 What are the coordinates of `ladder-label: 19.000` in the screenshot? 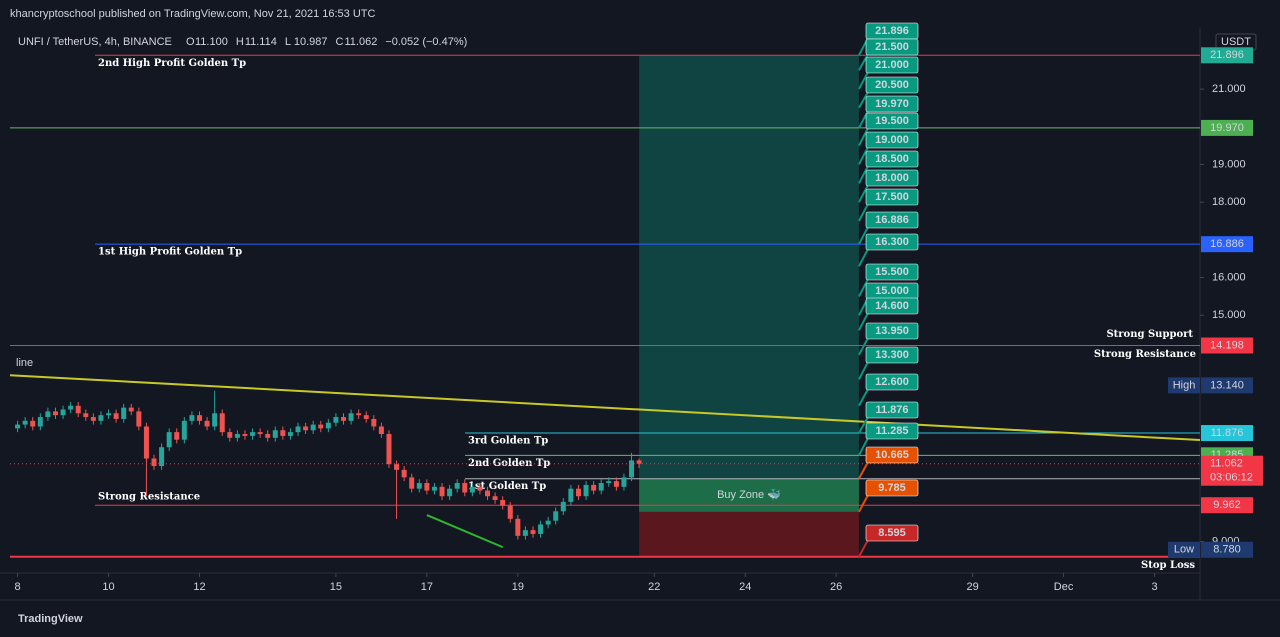 It's located at (892, 140).